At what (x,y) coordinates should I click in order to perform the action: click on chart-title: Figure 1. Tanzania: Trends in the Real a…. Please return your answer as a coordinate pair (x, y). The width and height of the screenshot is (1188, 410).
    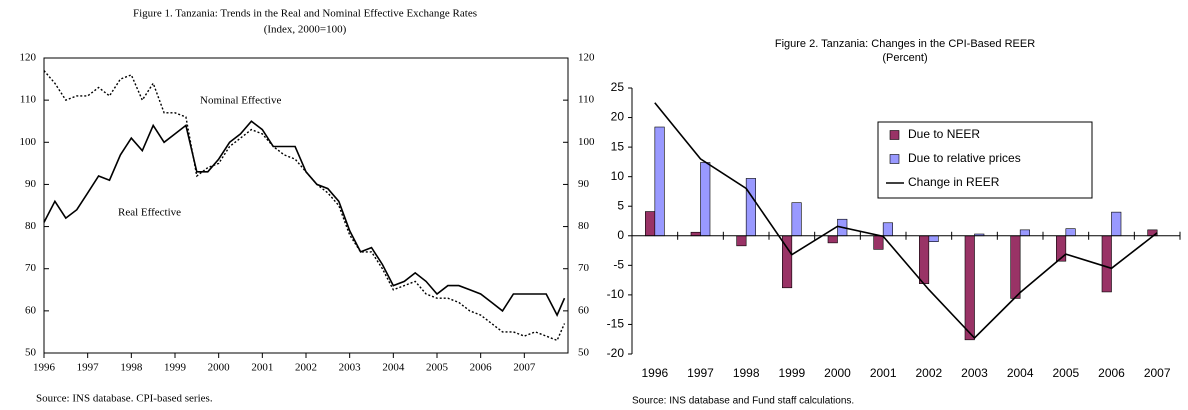
    Looking at the image, I should click on (305, 14).